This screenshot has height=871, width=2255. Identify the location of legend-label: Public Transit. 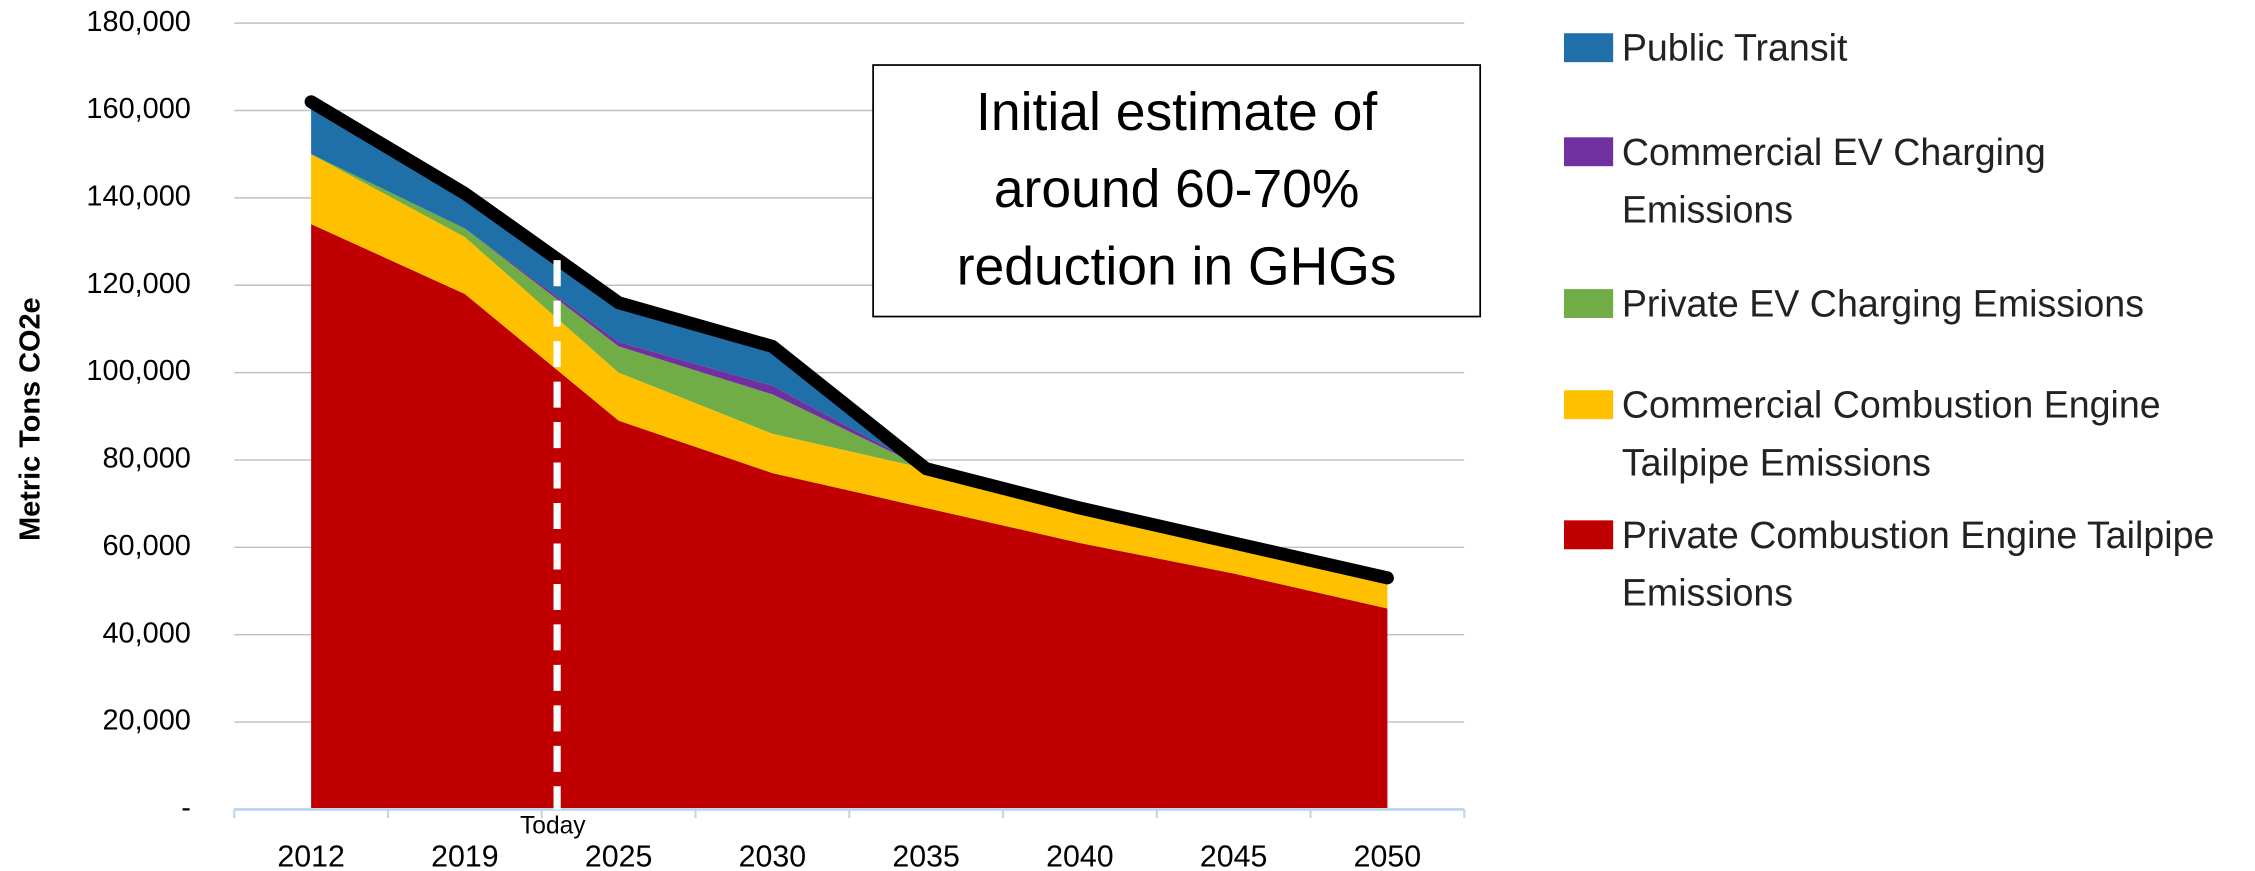
(1734, 48).